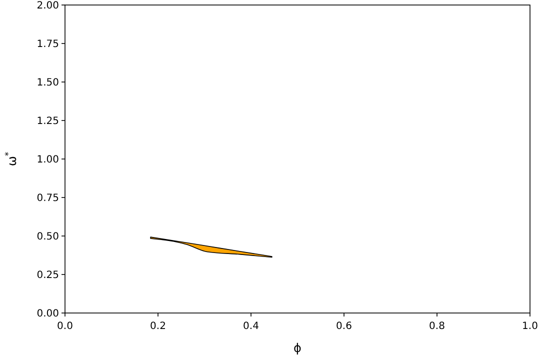 Image resolution: width=540 pixels, height=360 pixels. Describe the element at coordinates (530, 326) in the screenshot. I see `x-tick-label: 1.0` at that location.